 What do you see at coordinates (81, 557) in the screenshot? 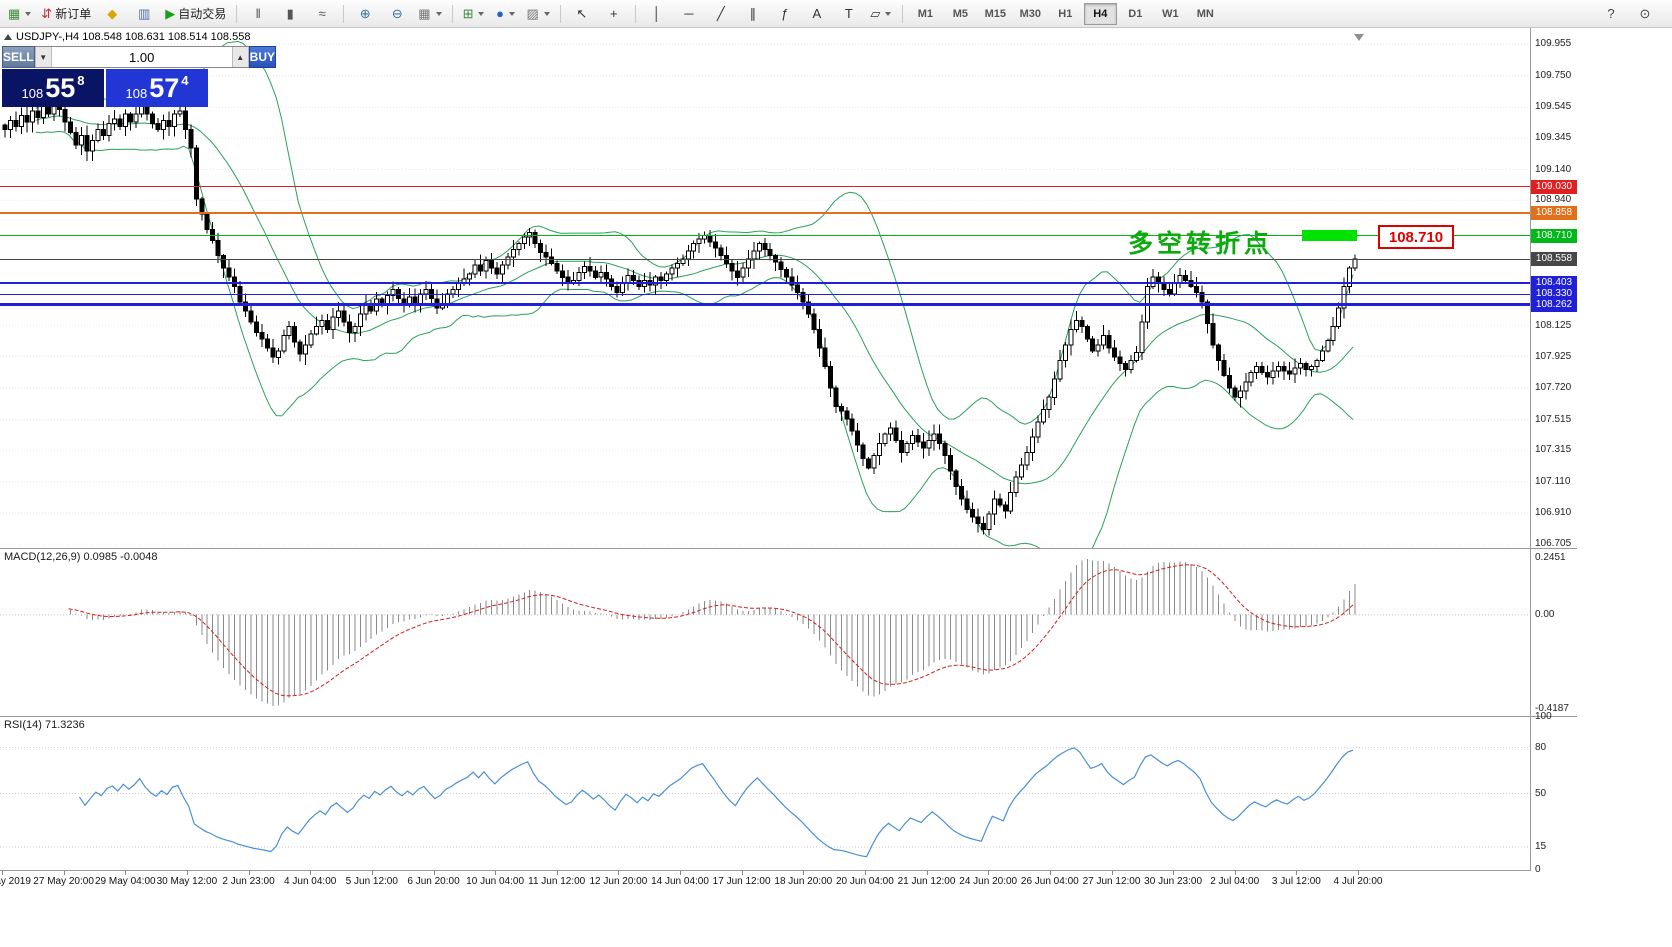
I see `macd-label: MACD(12,26,9) 0.0985 -0.0048` at bounding box center [81, 557].